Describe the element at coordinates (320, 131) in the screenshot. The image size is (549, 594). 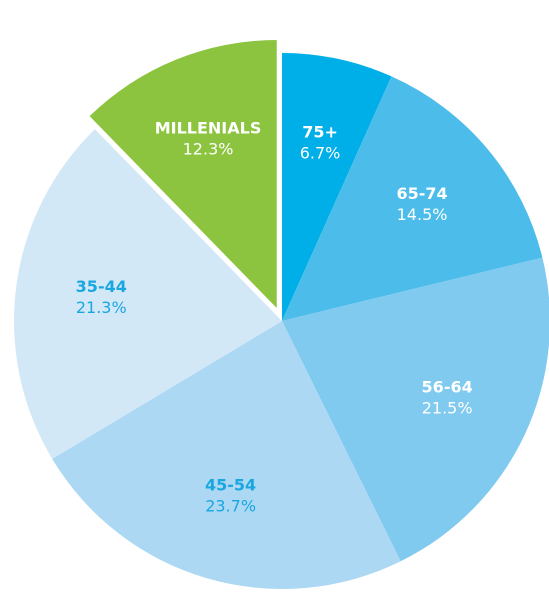
I see `slice-label: 75+` at that location.